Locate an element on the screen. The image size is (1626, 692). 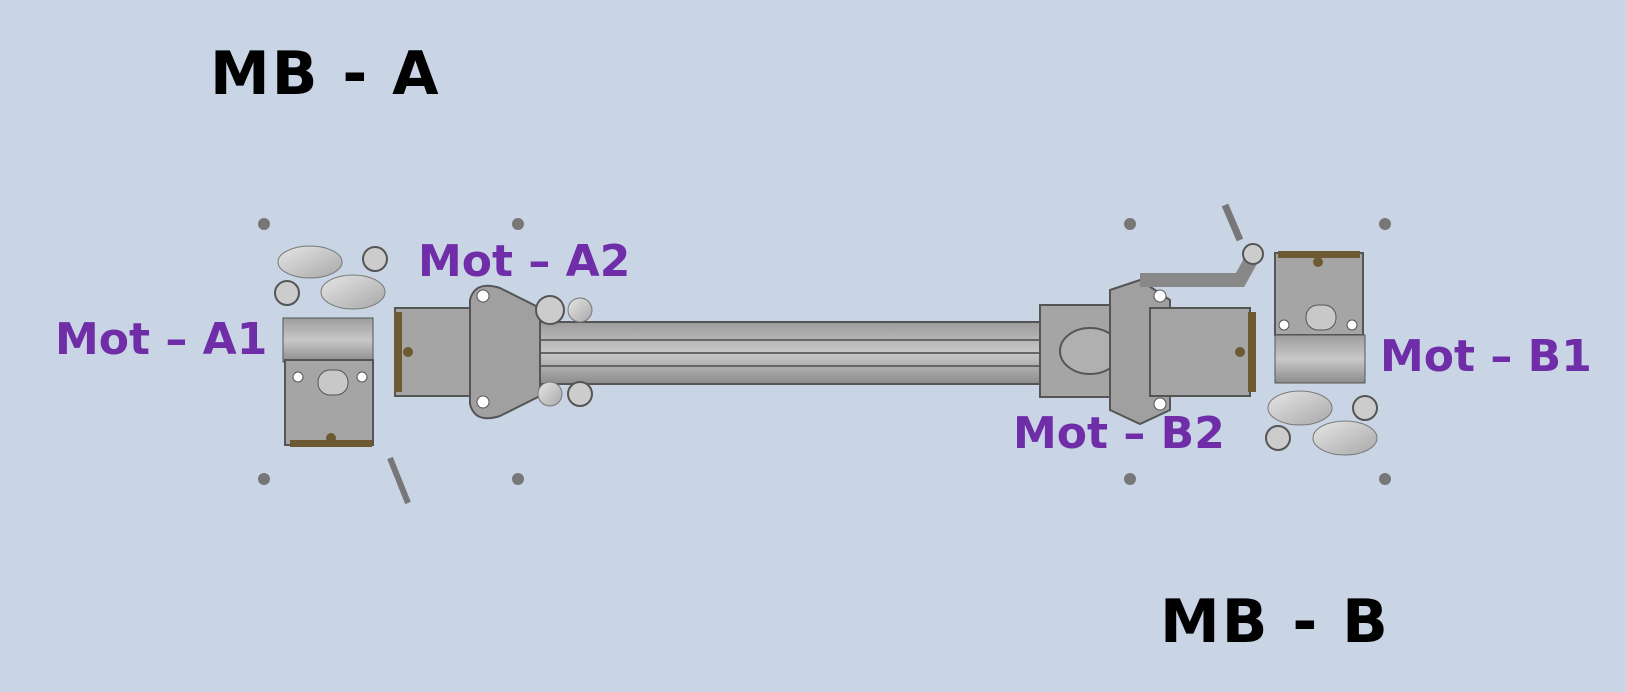
module-label-mb-b: MB - B is located at coordinates (1275, 622).